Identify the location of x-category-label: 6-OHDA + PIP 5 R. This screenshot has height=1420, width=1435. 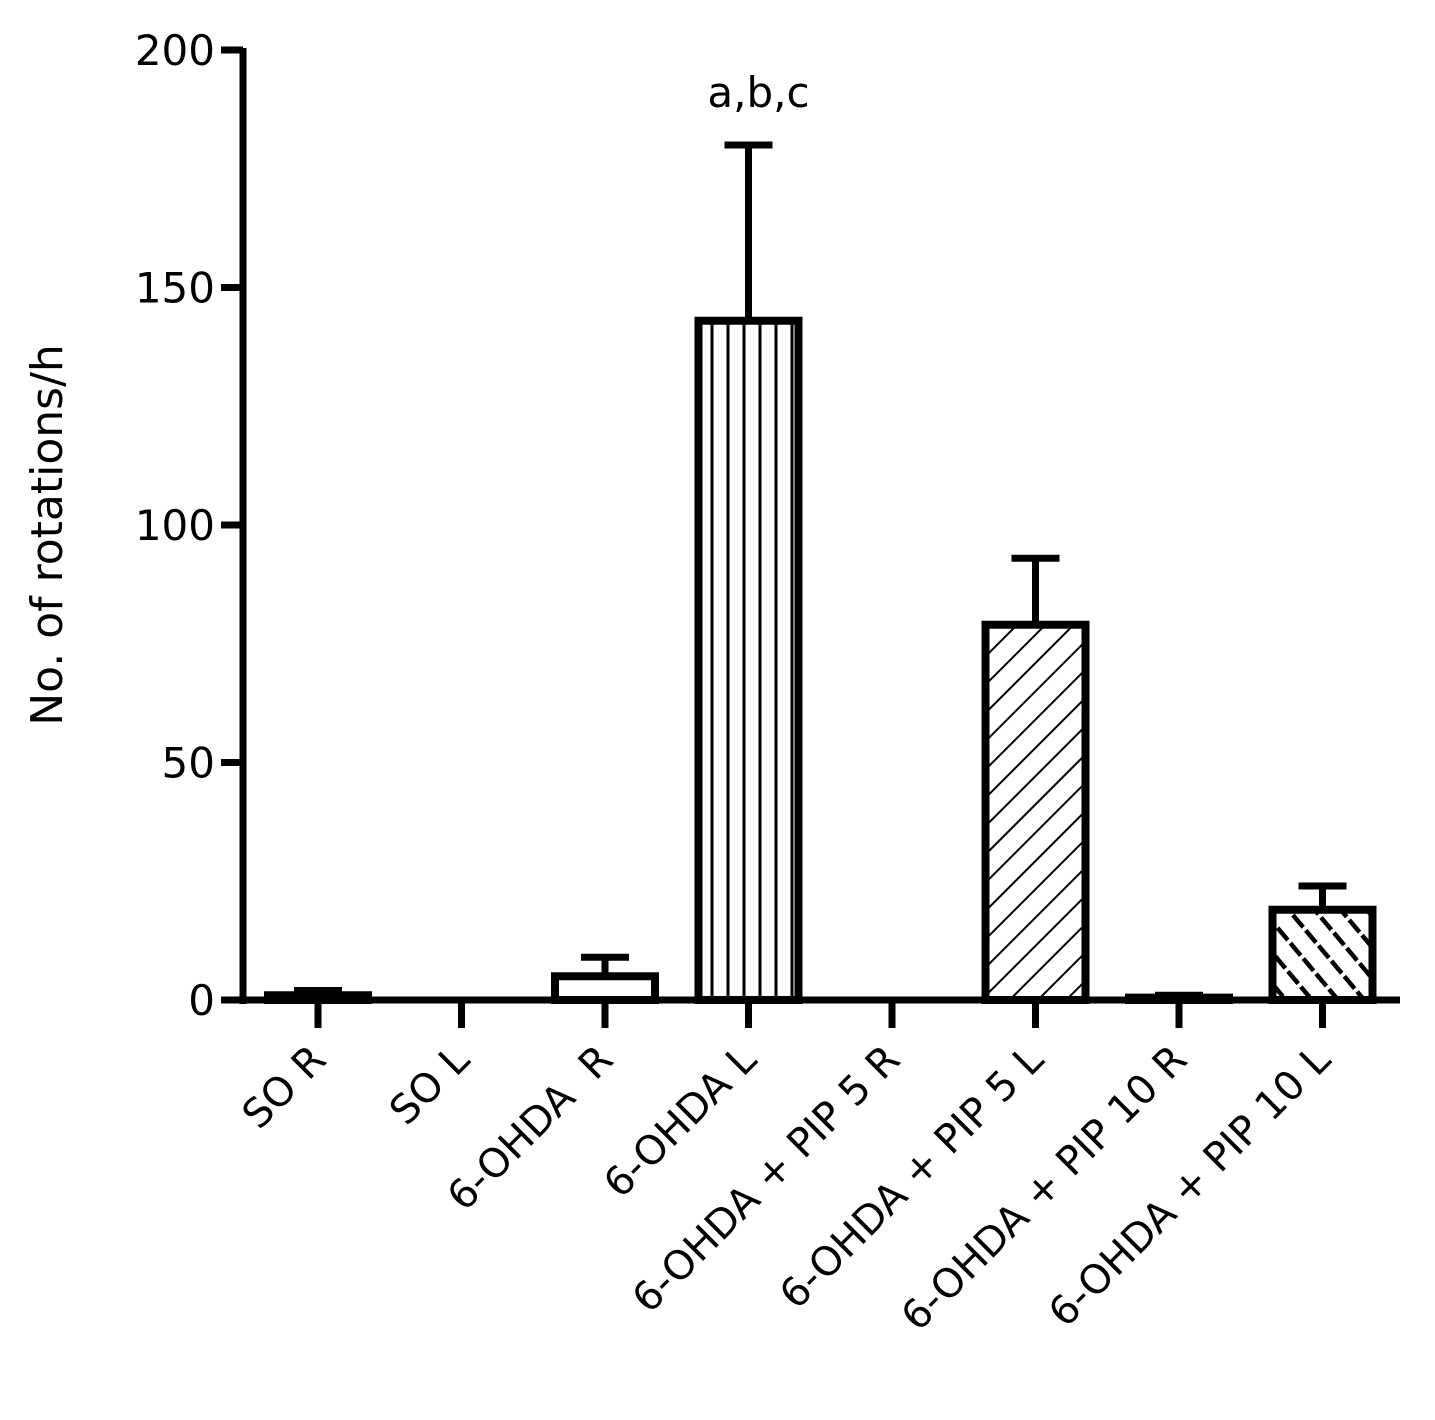
(766, 1179).